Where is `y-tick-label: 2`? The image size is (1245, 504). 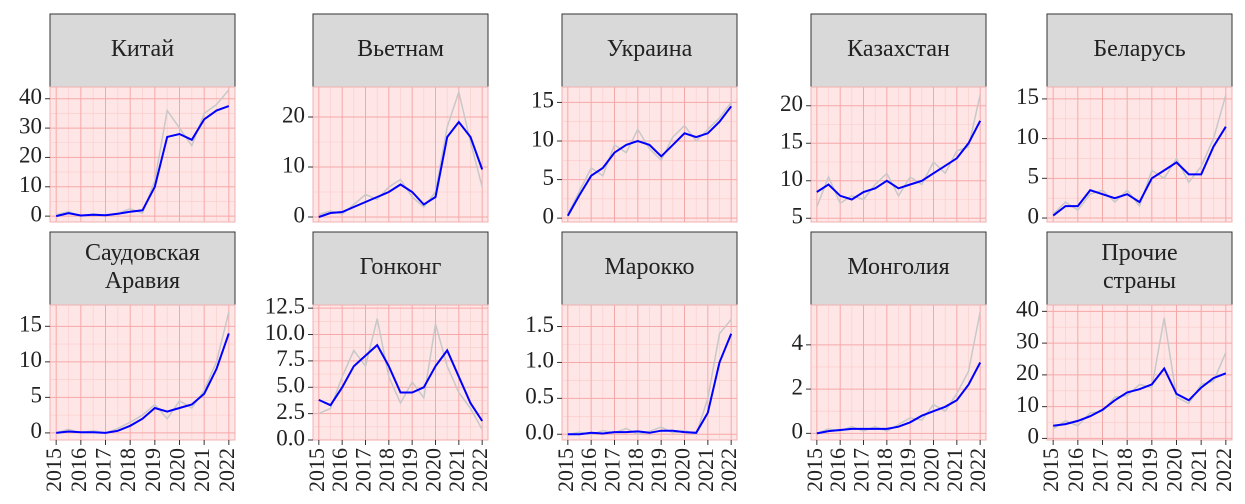
y-tick-label: 2 is located at coordinates (798, 386).